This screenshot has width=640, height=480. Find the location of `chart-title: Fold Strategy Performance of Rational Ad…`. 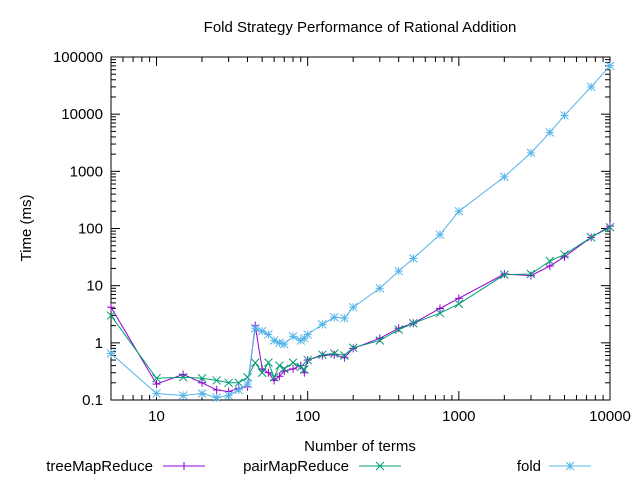

chart-title: Fold Strategy Performance of Rational Ad… is located at coordinates (360, 27).